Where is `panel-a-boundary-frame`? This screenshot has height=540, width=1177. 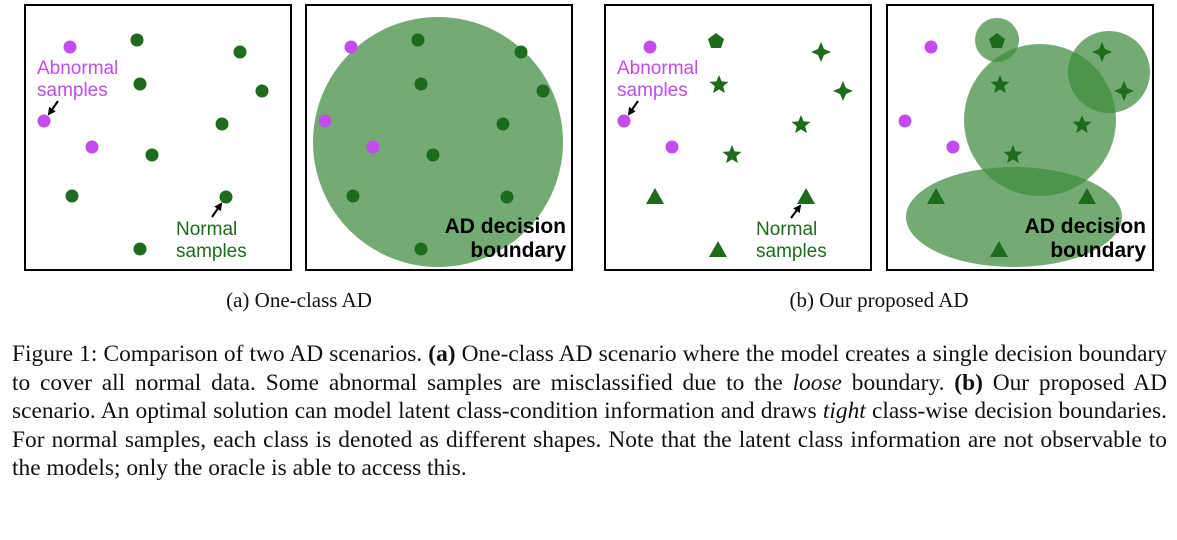
panel-a-boundary-frame is located at coordinates (439, 137).